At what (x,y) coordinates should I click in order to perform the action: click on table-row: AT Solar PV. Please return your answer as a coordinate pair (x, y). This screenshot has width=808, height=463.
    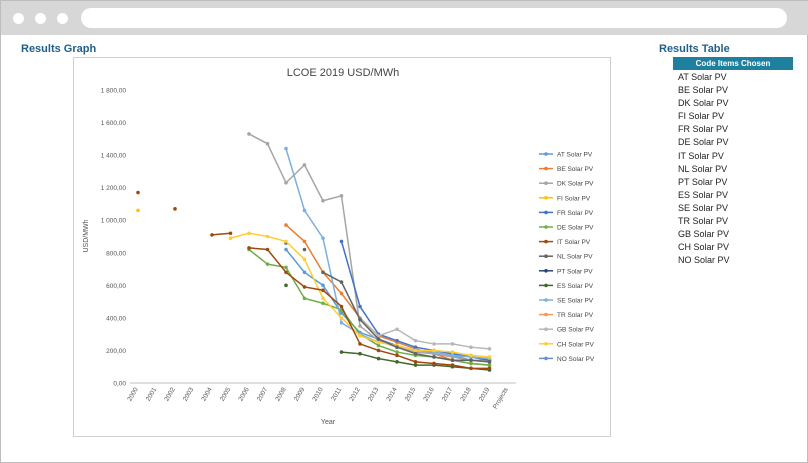
    Looking at the image, I should click on (702, 77).